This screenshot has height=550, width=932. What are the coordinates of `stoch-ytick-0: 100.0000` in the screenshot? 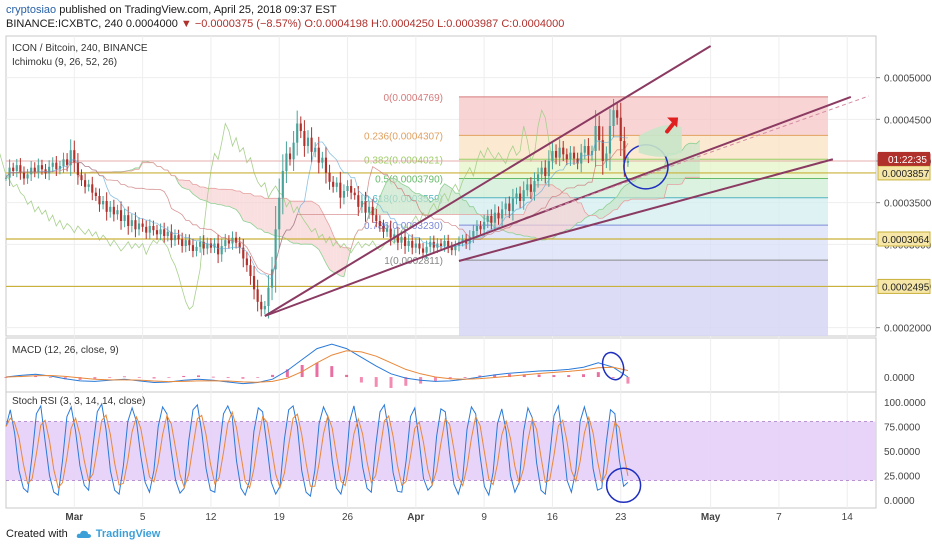 It's located at (905, 403).